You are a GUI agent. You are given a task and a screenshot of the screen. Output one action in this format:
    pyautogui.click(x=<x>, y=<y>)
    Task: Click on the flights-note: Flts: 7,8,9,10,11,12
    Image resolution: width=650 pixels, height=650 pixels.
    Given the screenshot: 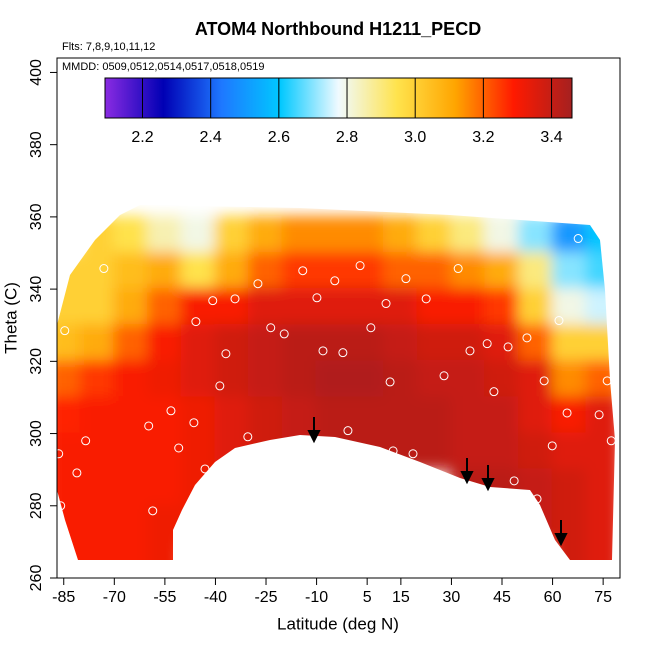 What is the action you would take?
    pyautogui.click(x=108, y=47)
    